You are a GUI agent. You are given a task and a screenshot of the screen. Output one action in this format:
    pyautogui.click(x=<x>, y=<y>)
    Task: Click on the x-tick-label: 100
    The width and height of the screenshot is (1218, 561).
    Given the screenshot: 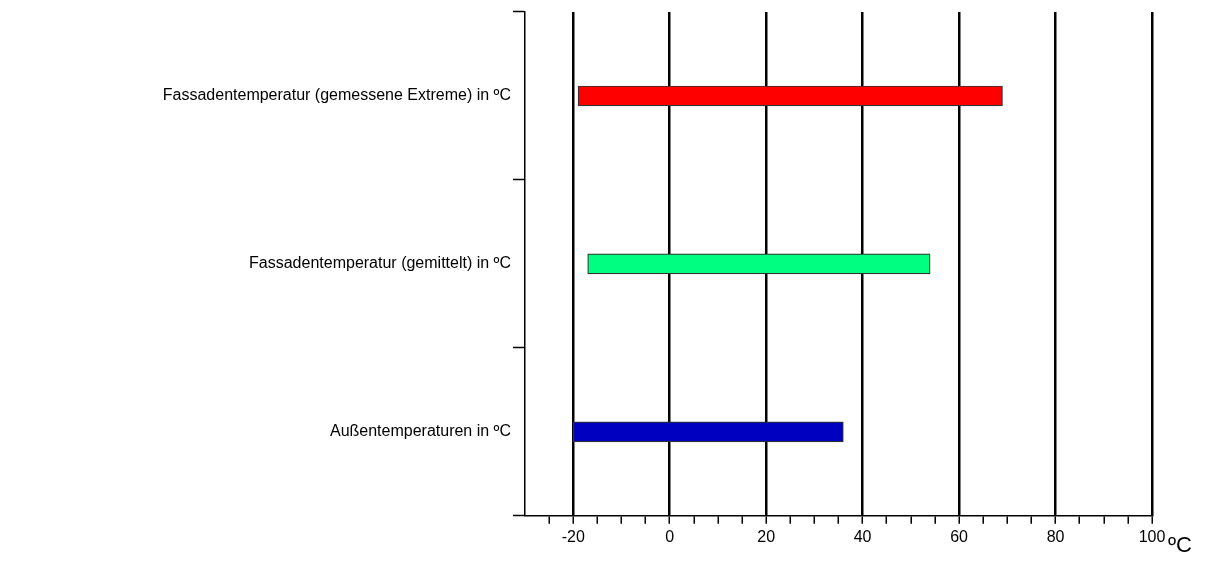 What is the action you would take?
    pyautogui.click(x=1152, y=536)
    